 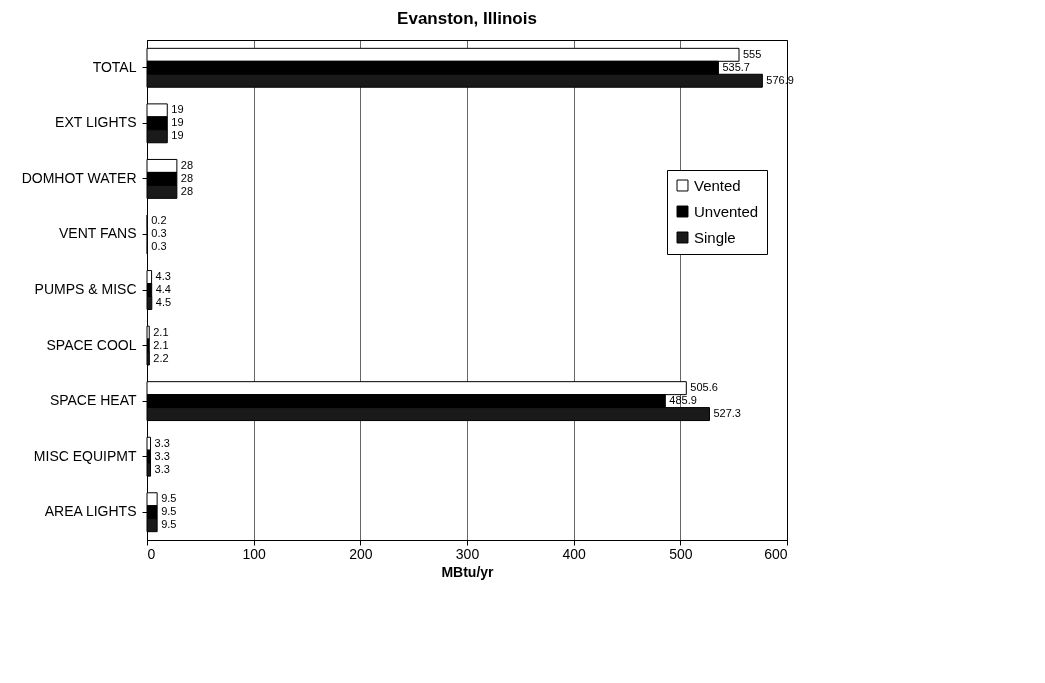 I want to click on data-label: 535.7, so click(x=736, y=66).